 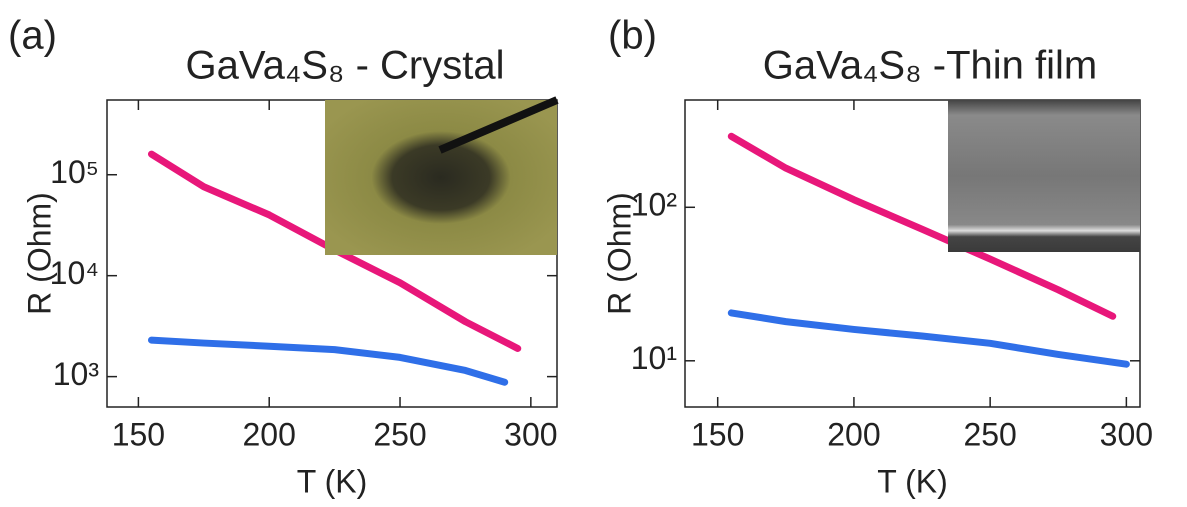 What do you see at coordinates (74, 172) in the screenshot?
I see `y-tick-label: 10⁵` at bounding box center [74, 172].